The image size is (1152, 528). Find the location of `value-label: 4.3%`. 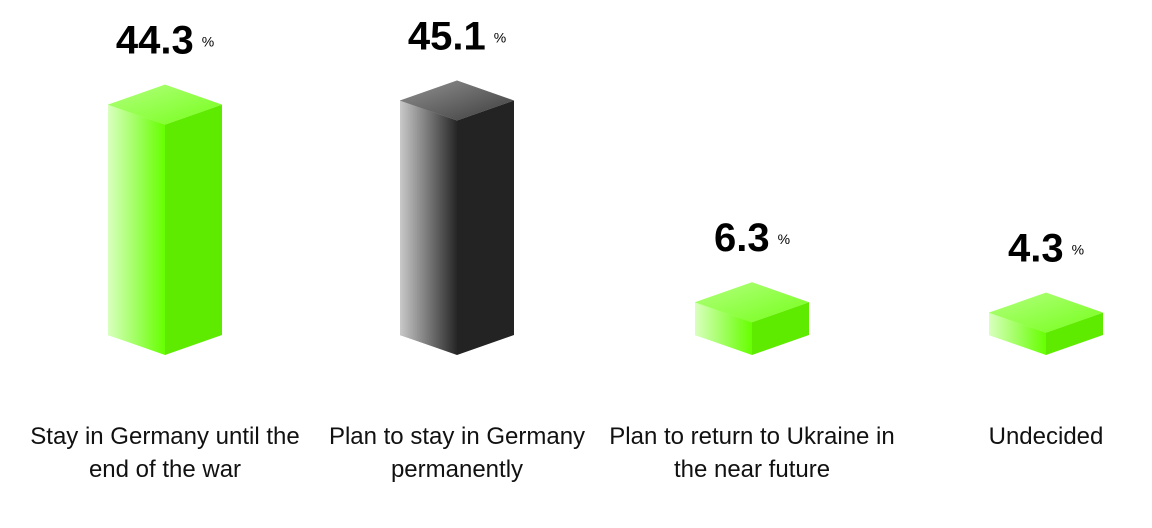

value-label: 4.3% is located at coordinates (1046, 248).